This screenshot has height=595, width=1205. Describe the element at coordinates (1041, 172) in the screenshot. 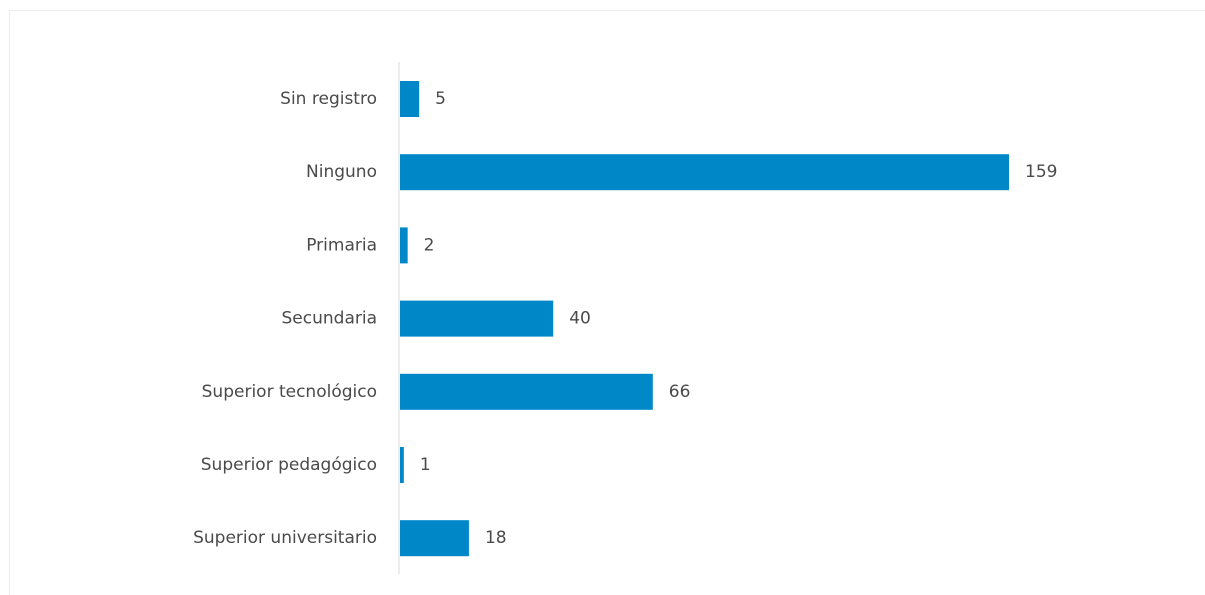

I see `value-label: 159` at that location.